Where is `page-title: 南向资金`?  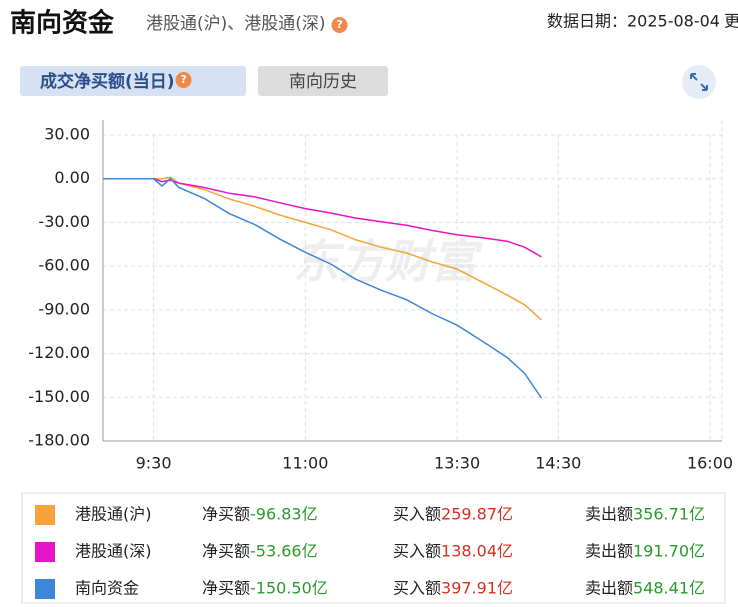 page-title: 南向资金 is located at coordinates (62, 23).